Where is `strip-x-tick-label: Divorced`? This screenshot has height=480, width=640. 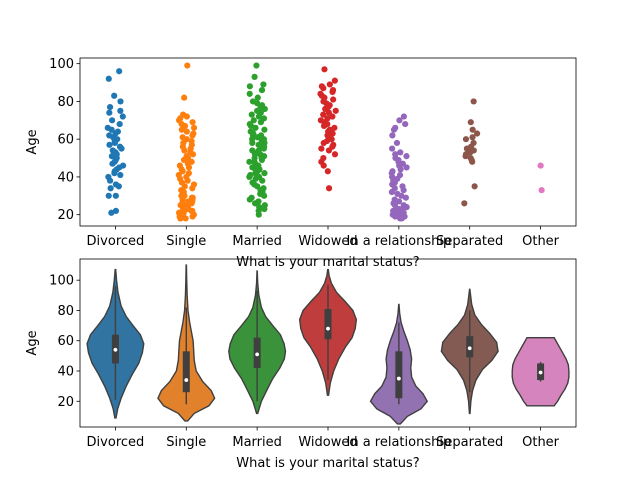
strip-x-tick-label: Divorced is located at coordinates (116, 241).